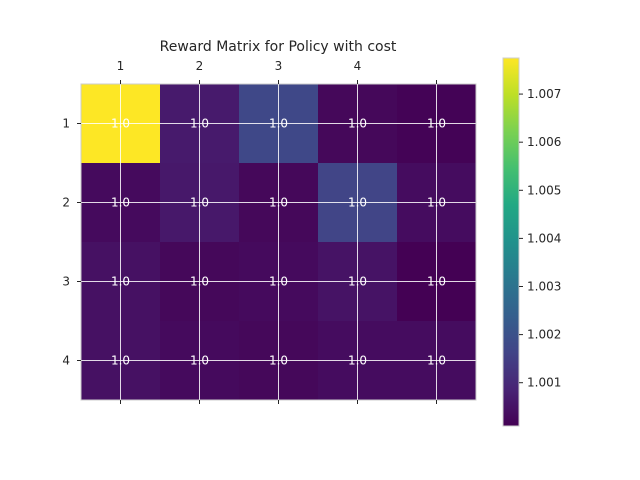  Describe the element at coordinates (544, 94) in the screenshot. I see `colorbar-tick-label: 1.007` at that location.